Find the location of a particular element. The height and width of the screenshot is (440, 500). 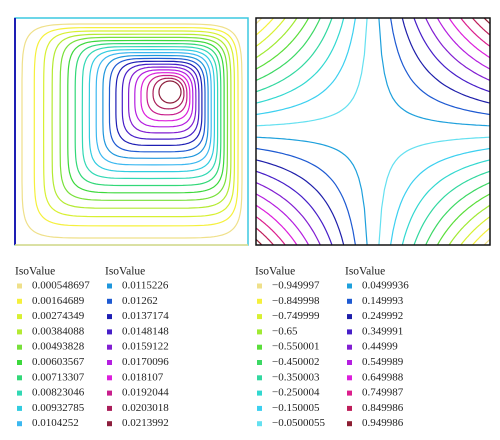

legend-label: 0.00164689 is located at coordinates (58, 301).